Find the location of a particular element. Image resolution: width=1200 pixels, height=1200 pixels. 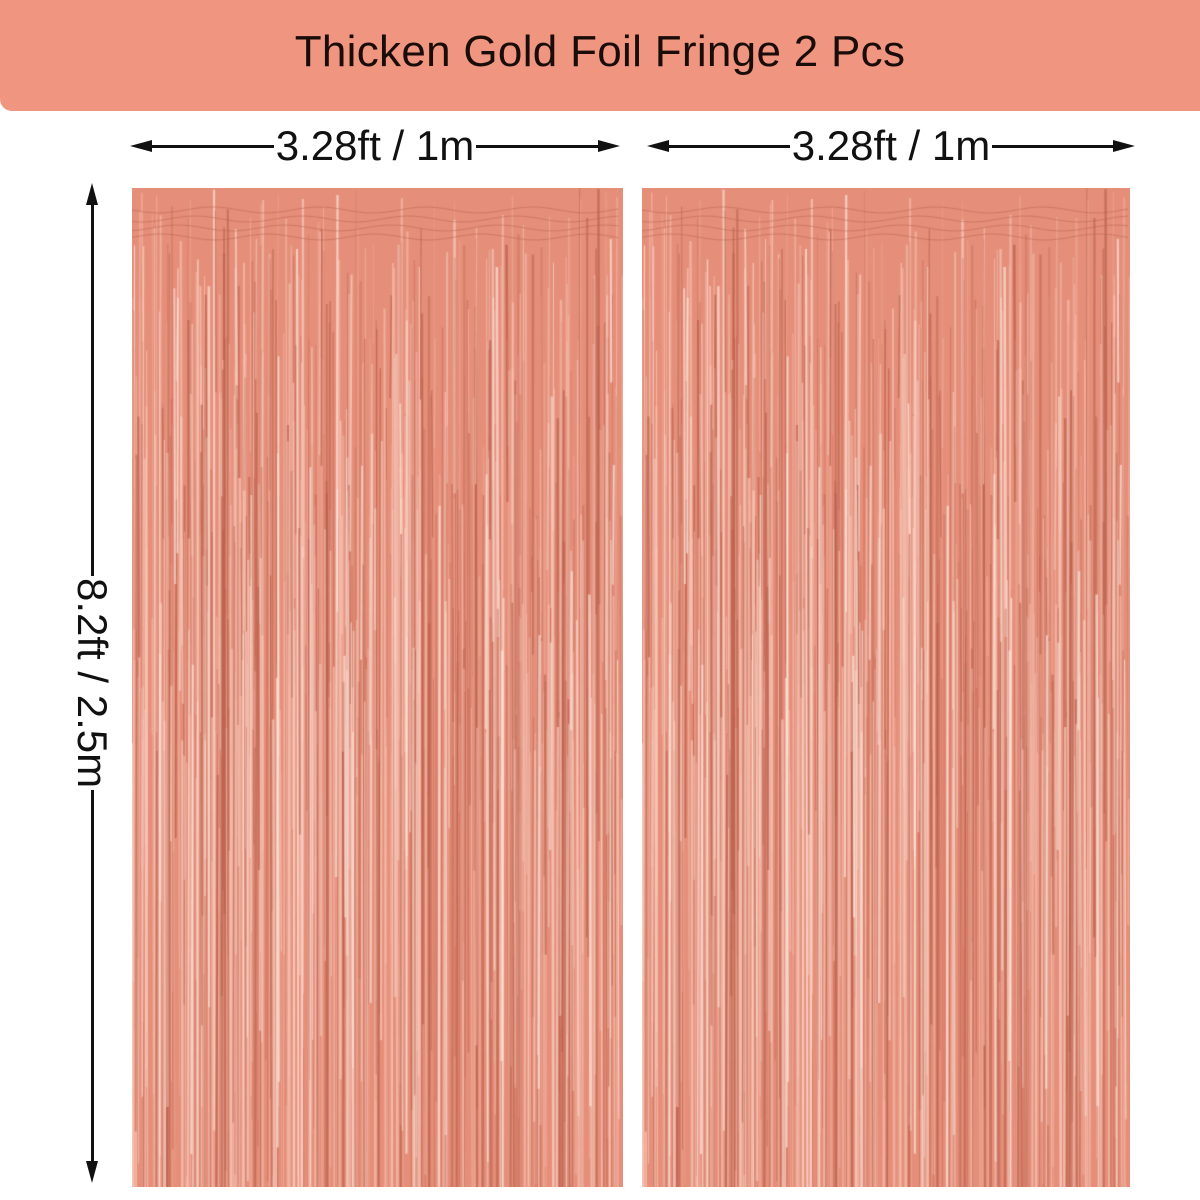

banner-title: Thicken Gold Foil Fringe 2 Pcs is located at coordinates (600, 51).